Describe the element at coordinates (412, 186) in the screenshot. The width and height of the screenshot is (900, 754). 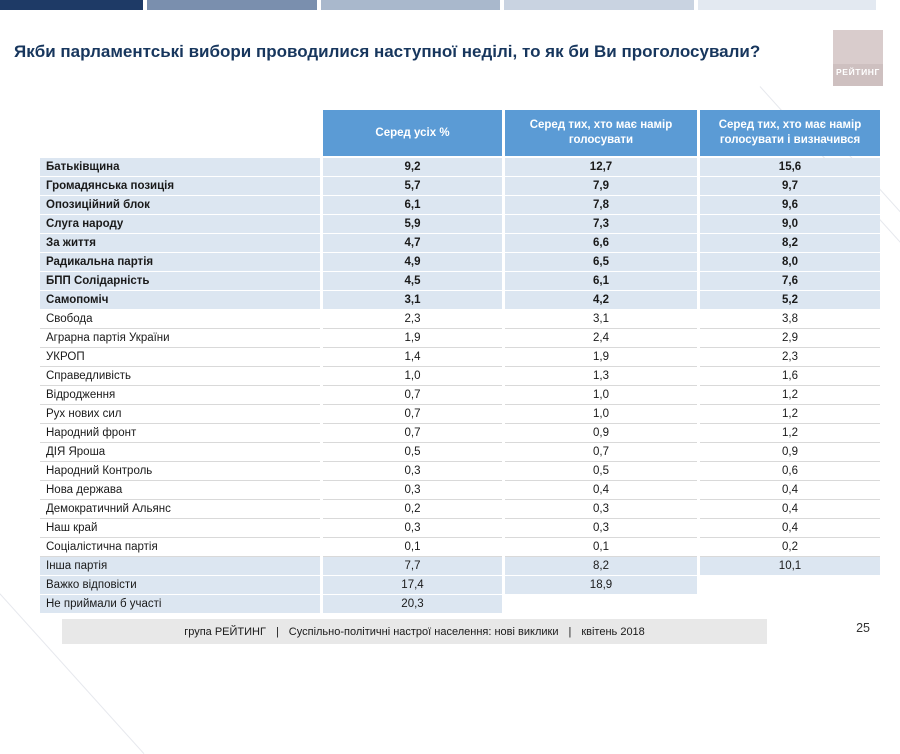
I see `value-cell: 5,7` at that location.